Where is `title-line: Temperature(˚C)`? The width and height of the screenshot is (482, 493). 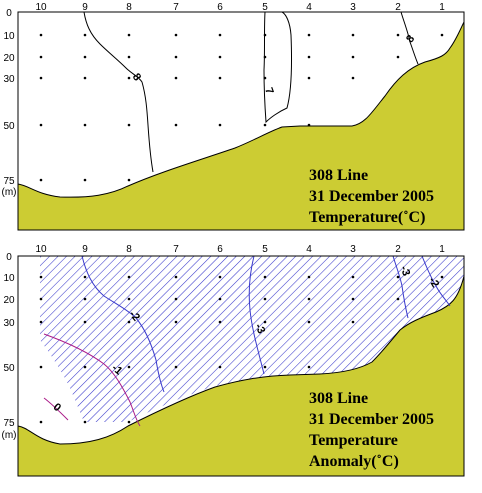 title-line: Temperature(˚C) is located at coordinates (367, 217).